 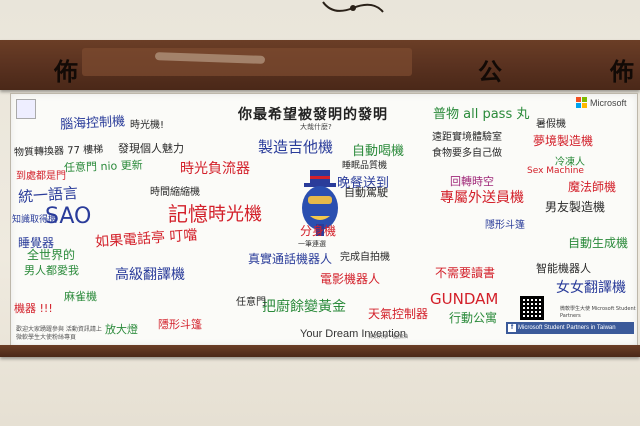 What do you see at coordinates (188, 214) in the screenshot?
I see `handwritten-note: 記憶` at bounding box center [188, 214].